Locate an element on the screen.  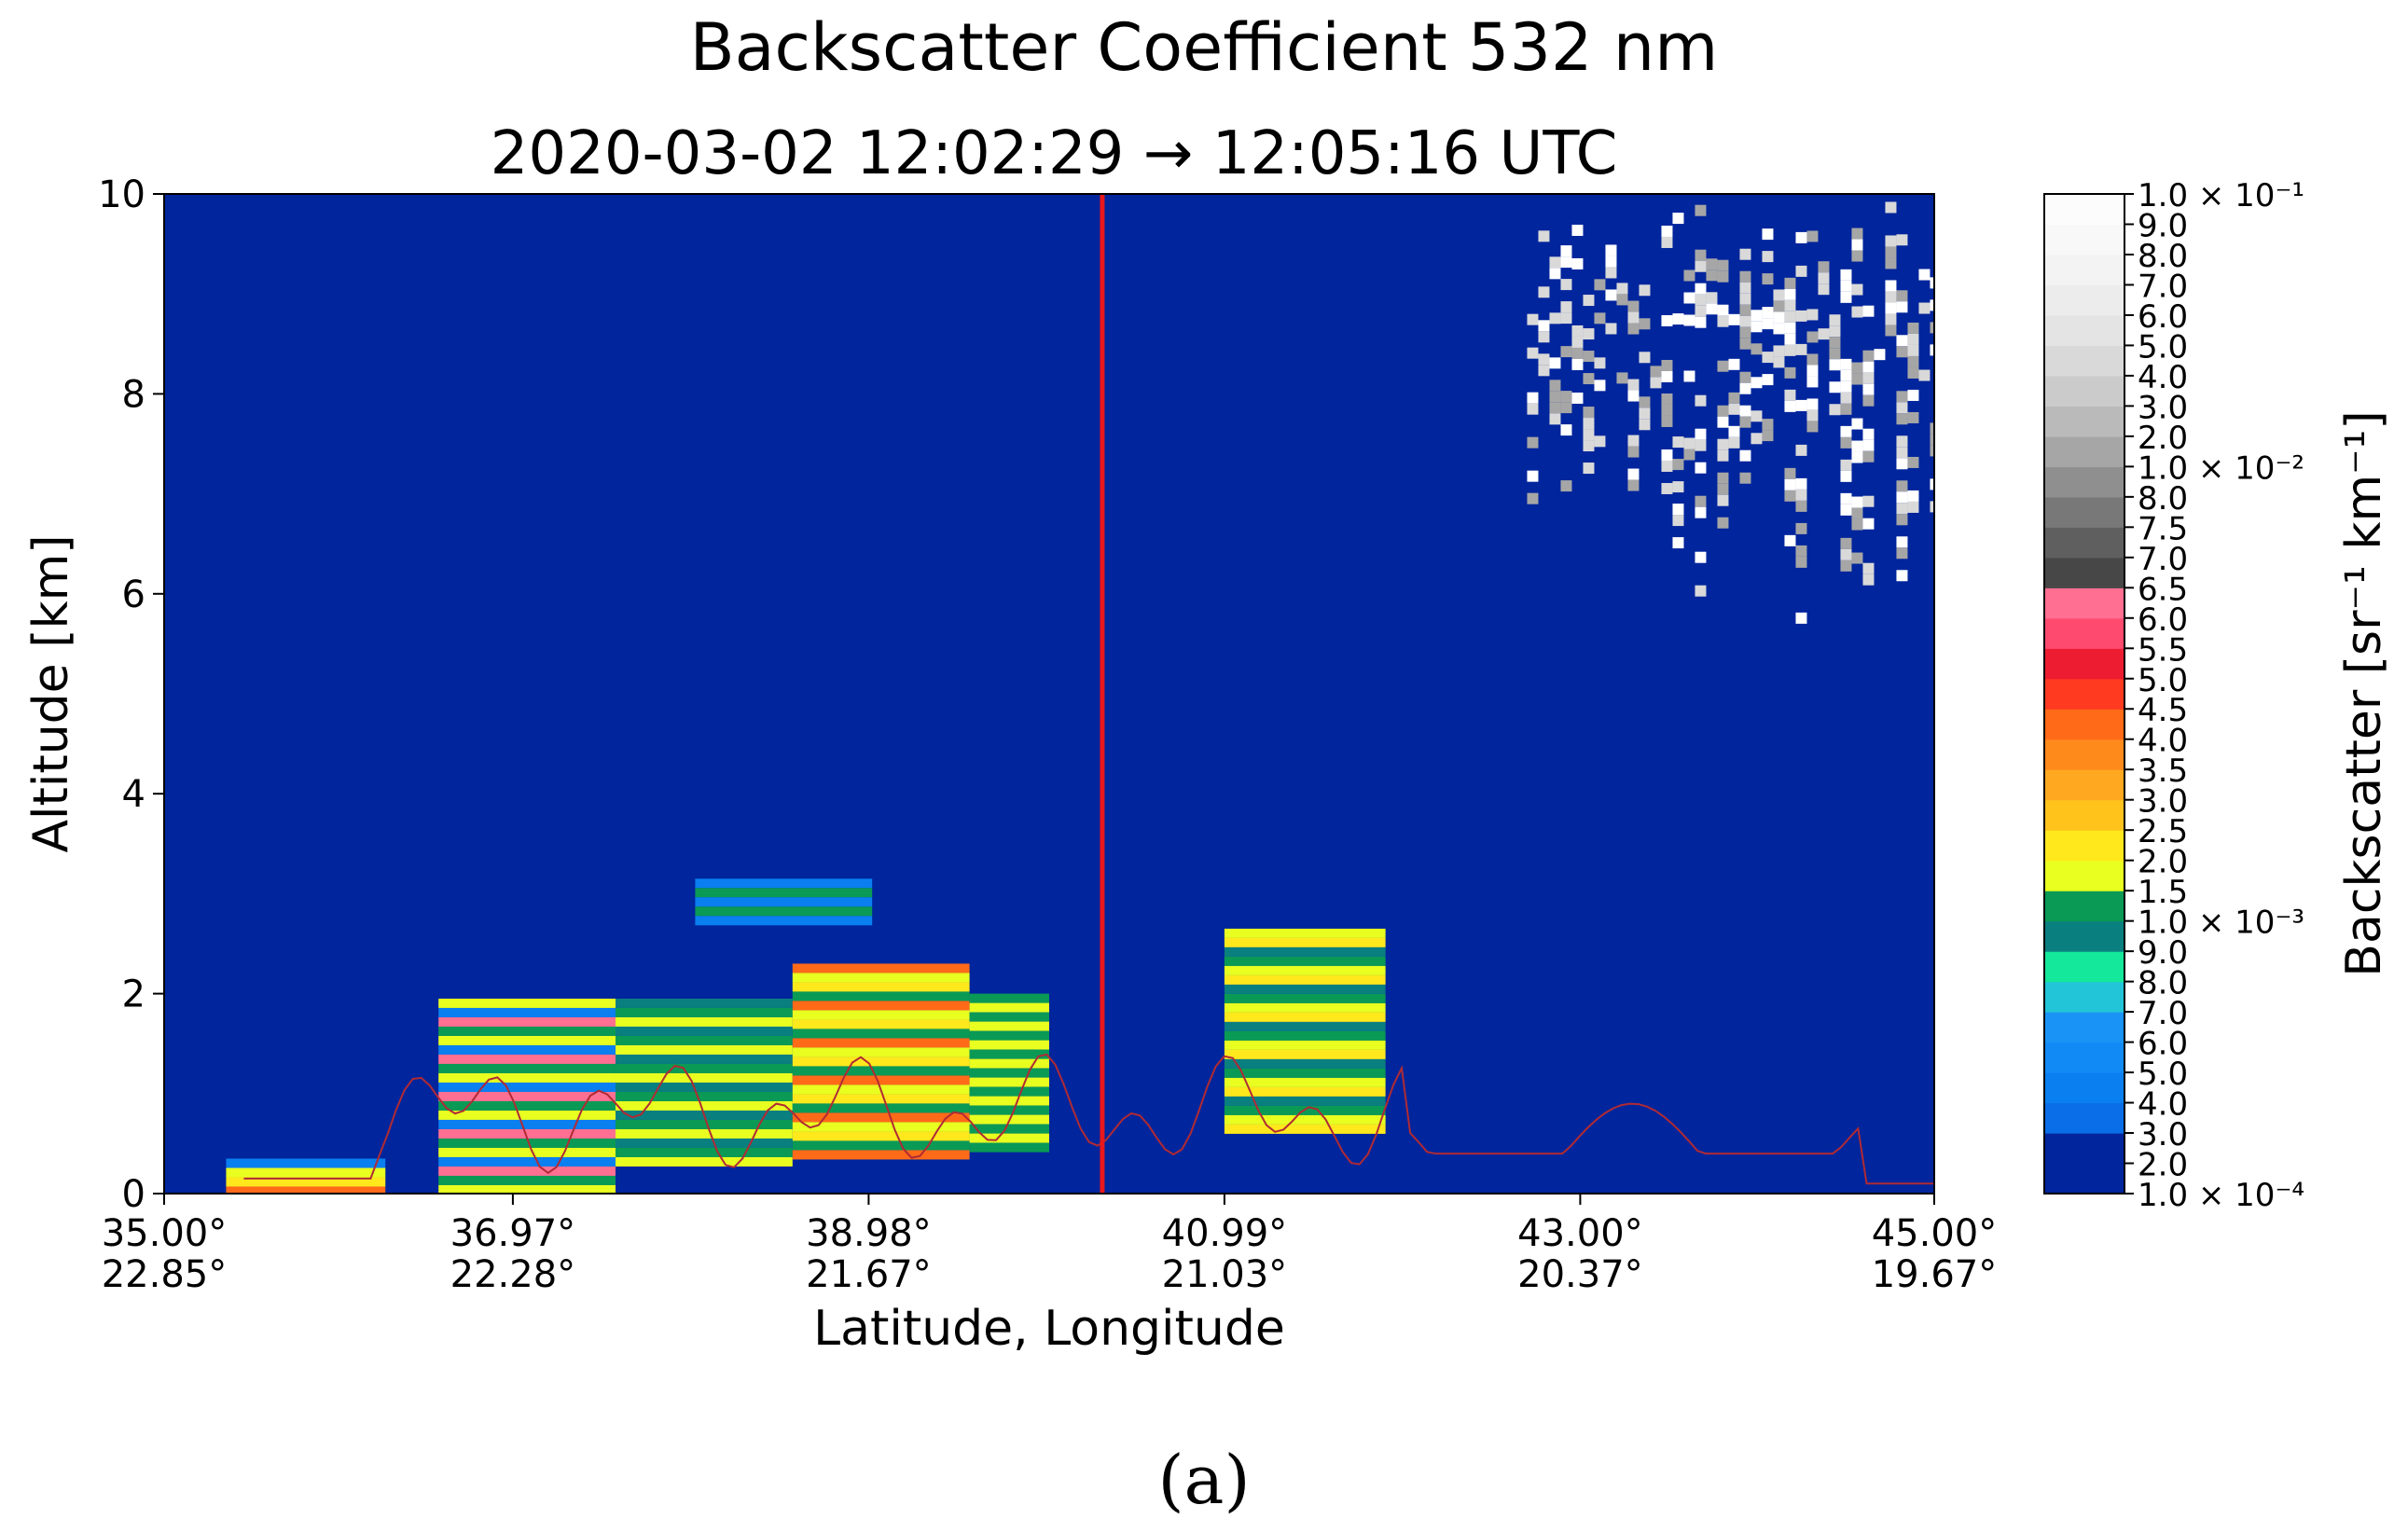
x-tick-label-lat: 38.98° is located at coordinates (869, 1233).